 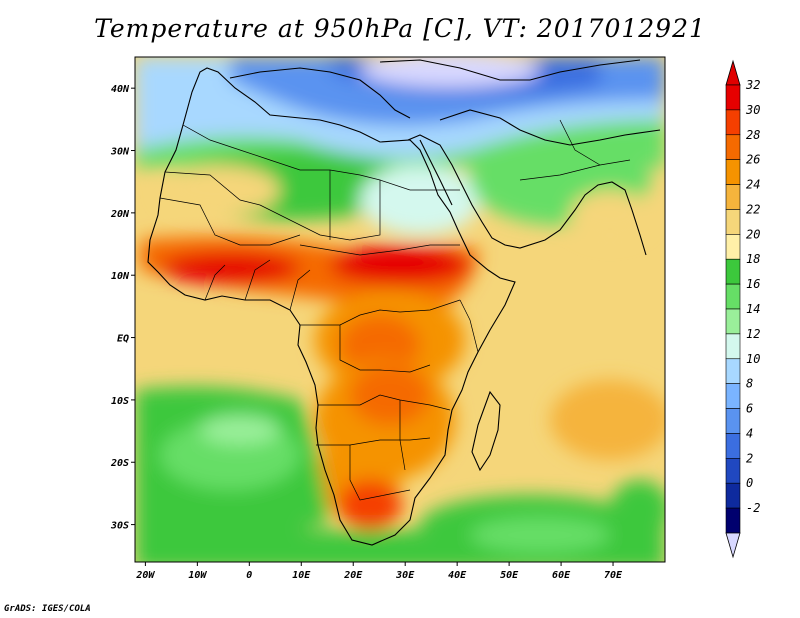 What do you see at coordinates (47, 609) in the screenshot?
I see `credit-label: GrADS: IGES/COLA` at bounding box center [47, 609].